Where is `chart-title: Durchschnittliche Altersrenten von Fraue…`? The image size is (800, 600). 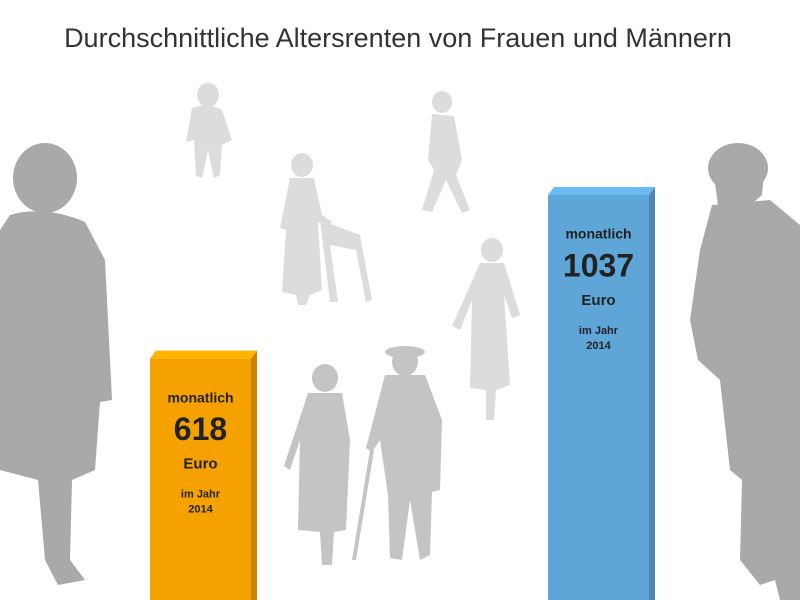 chart-title: Durchschnittliche Altersrenten von Fraue… is located at coordinates (398, 38).